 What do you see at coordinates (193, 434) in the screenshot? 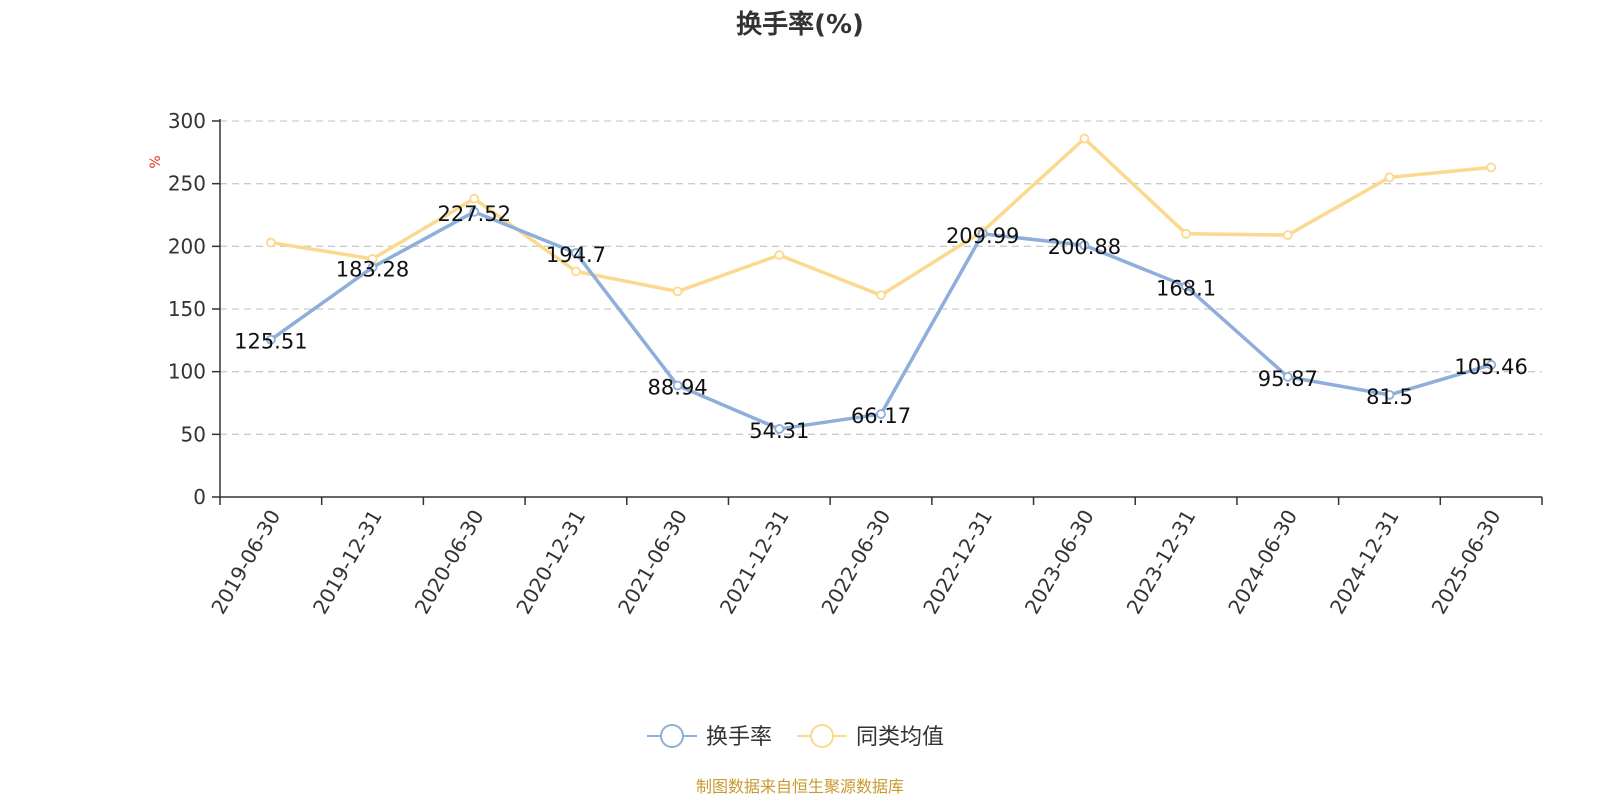
I see `y-tick-label: 50` at bounding box center [193, 434].